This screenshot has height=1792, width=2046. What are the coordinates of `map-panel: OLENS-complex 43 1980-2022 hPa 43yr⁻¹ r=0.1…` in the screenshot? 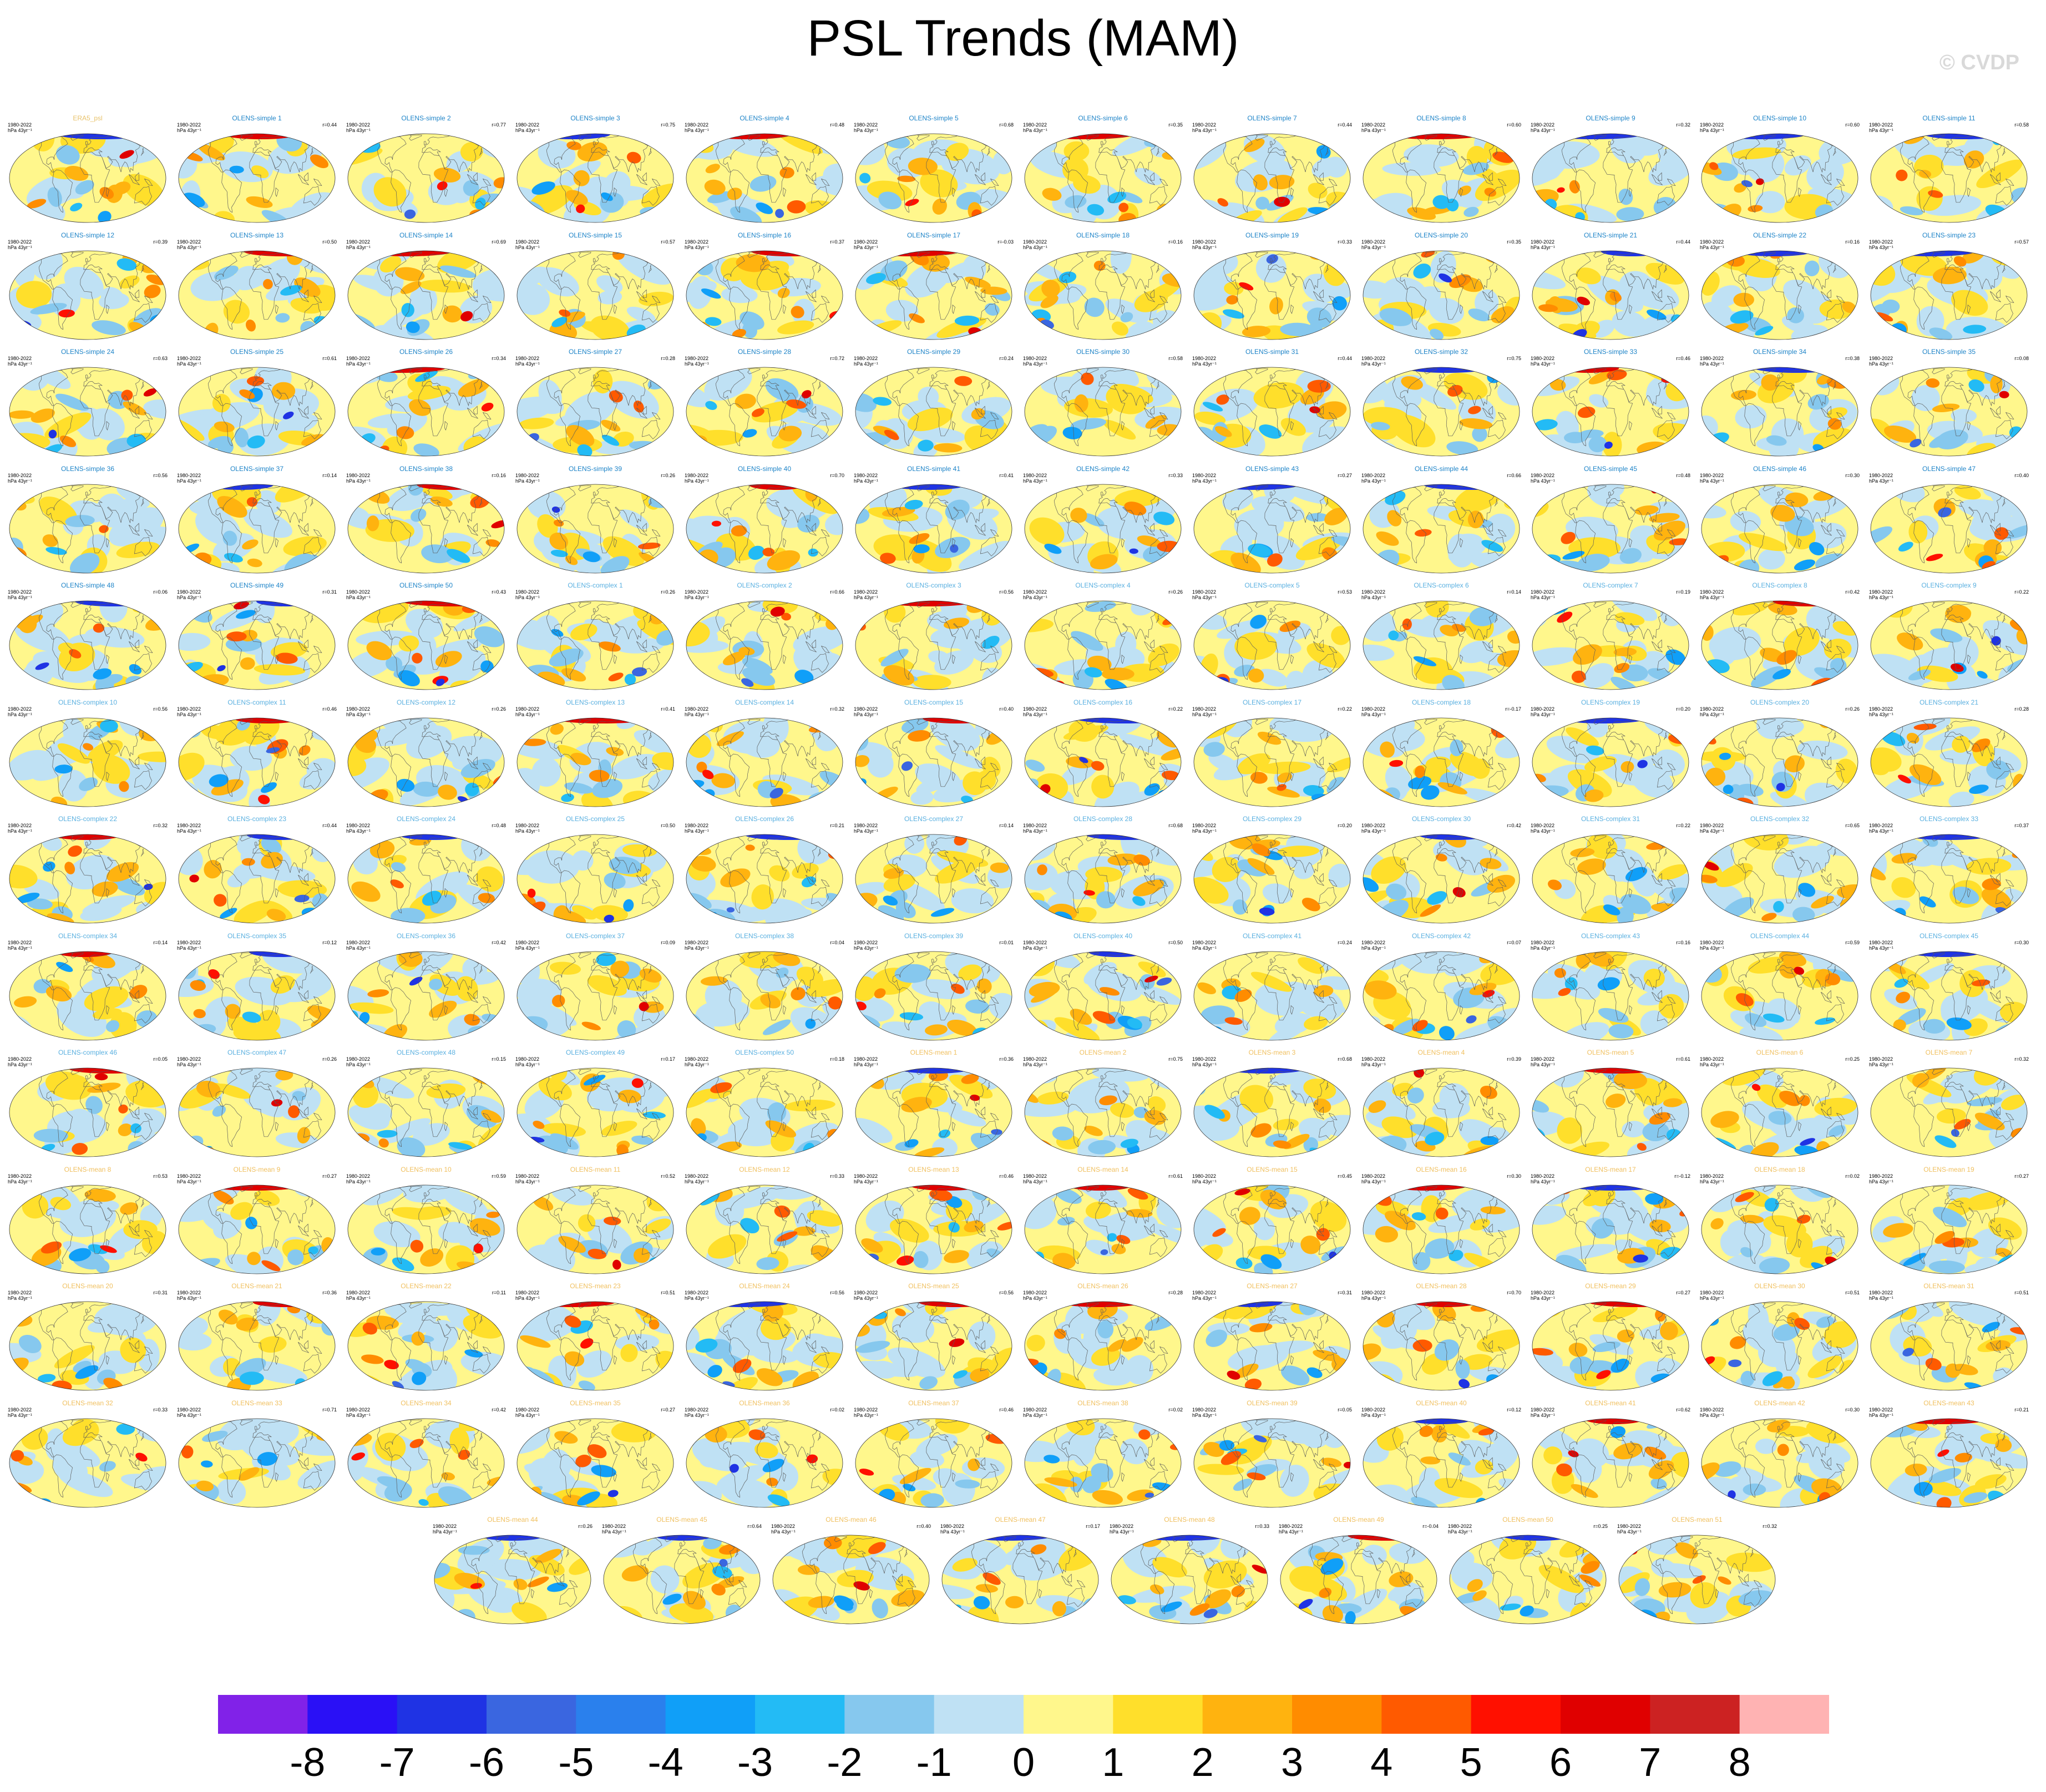 It's located at (1610, 988).